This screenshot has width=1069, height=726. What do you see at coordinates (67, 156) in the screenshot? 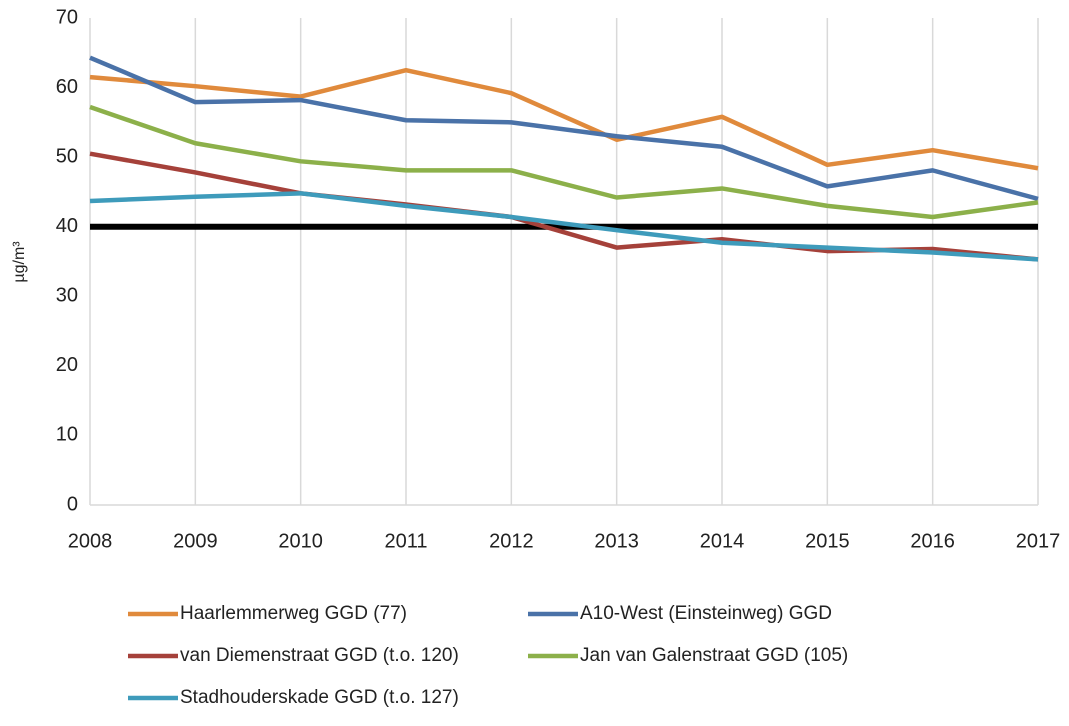
I see `y-tick-label: 50` at bounding box center [67, 156].